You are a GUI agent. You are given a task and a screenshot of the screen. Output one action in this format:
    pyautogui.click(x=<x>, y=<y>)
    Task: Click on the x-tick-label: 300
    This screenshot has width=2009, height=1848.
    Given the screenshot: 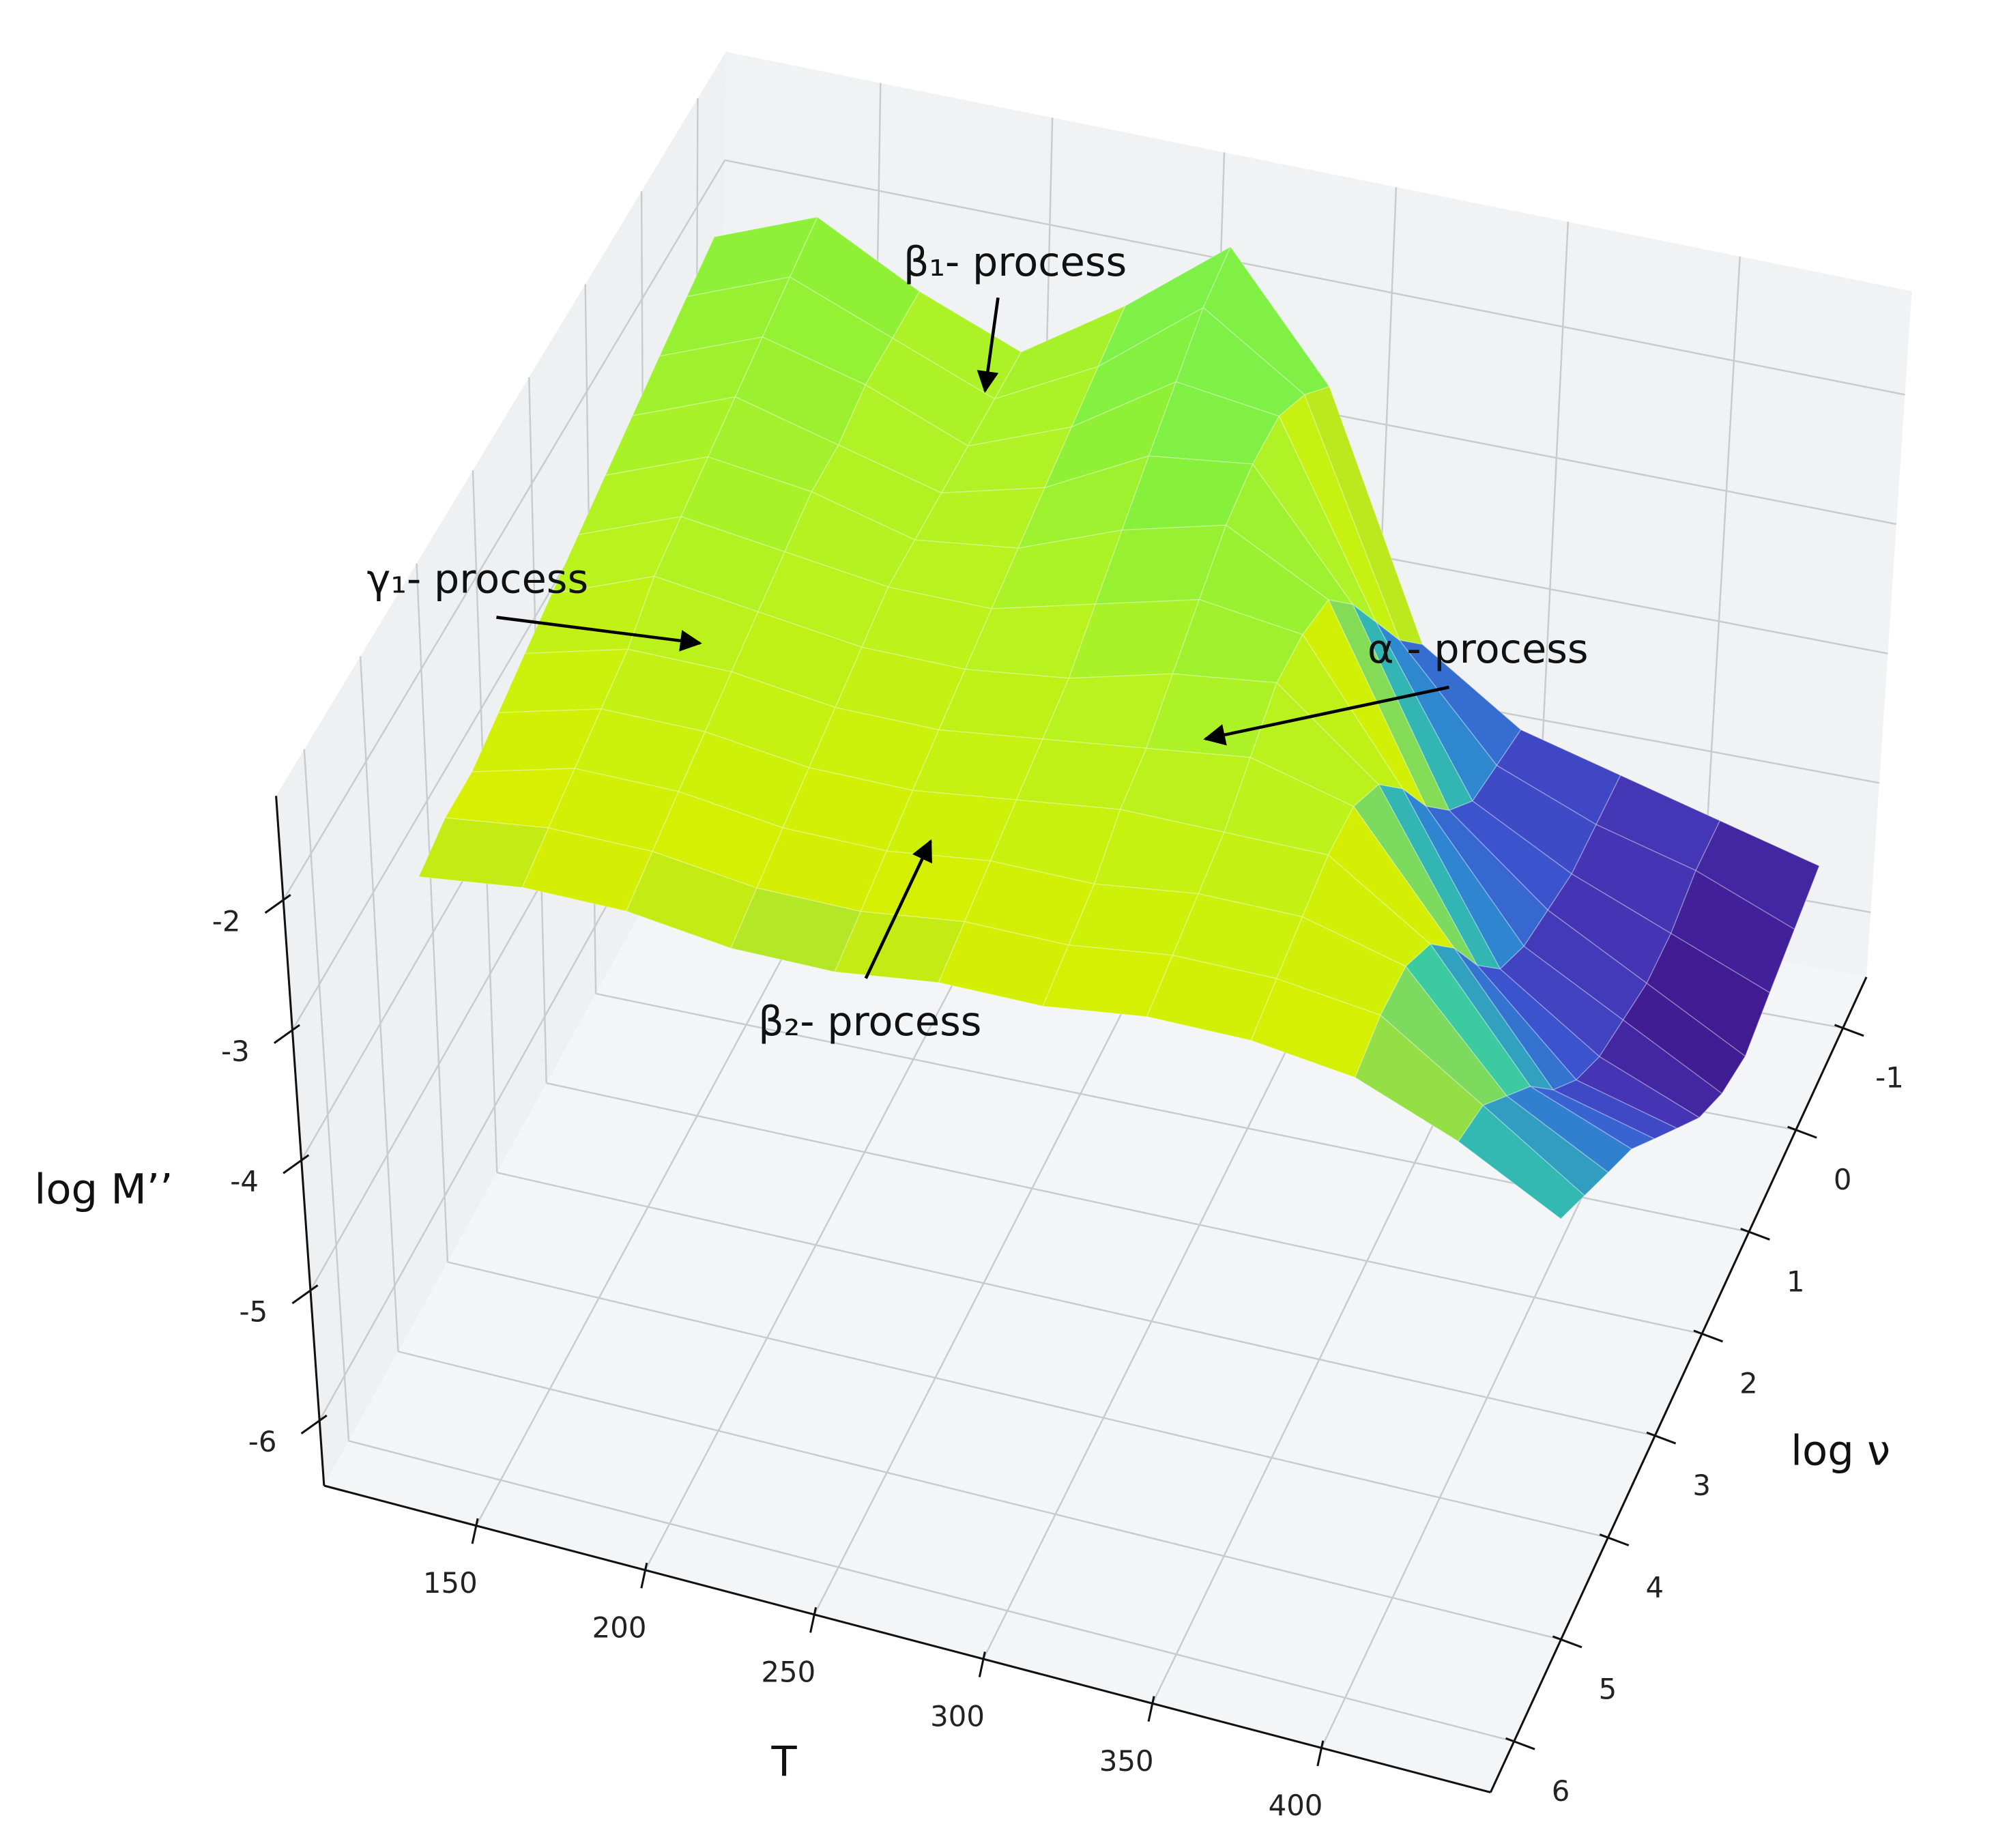 What is the action you would take?
    pyautogui.click(x=957, y=1716)
    